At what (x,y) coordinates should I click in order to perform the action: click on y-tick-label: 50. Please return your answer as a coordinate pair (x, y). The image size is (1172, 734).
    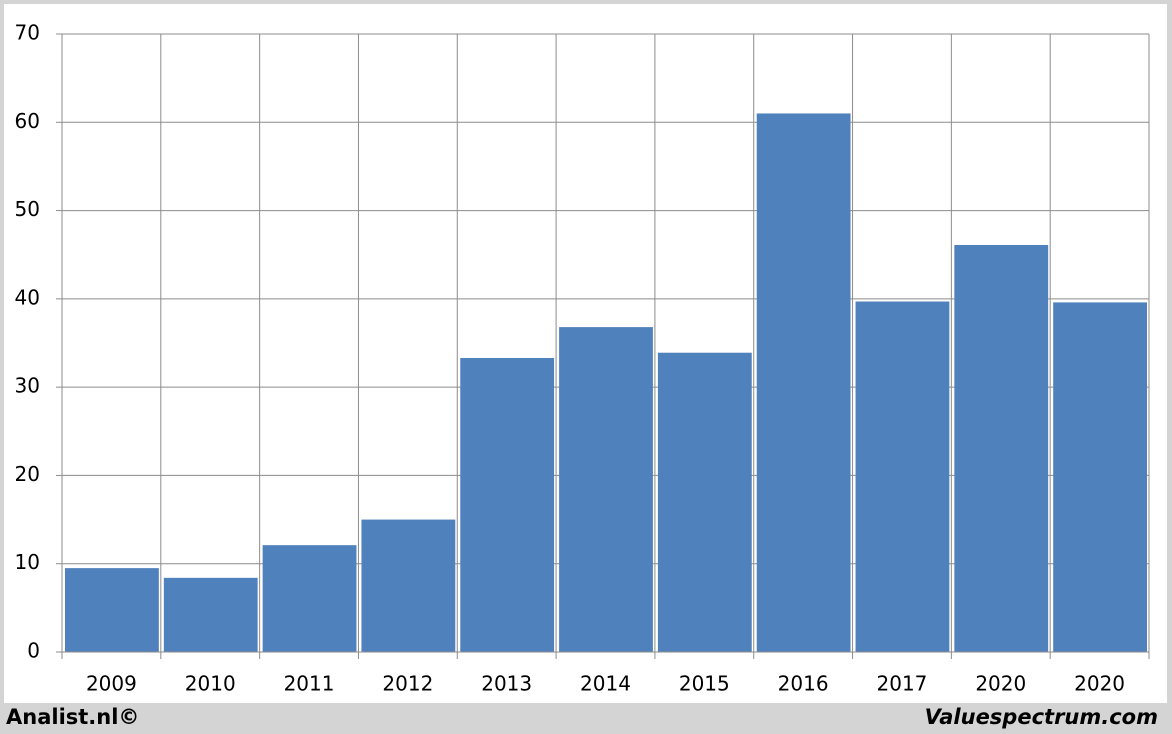
    Looking at the image, I should click on (27, 209).